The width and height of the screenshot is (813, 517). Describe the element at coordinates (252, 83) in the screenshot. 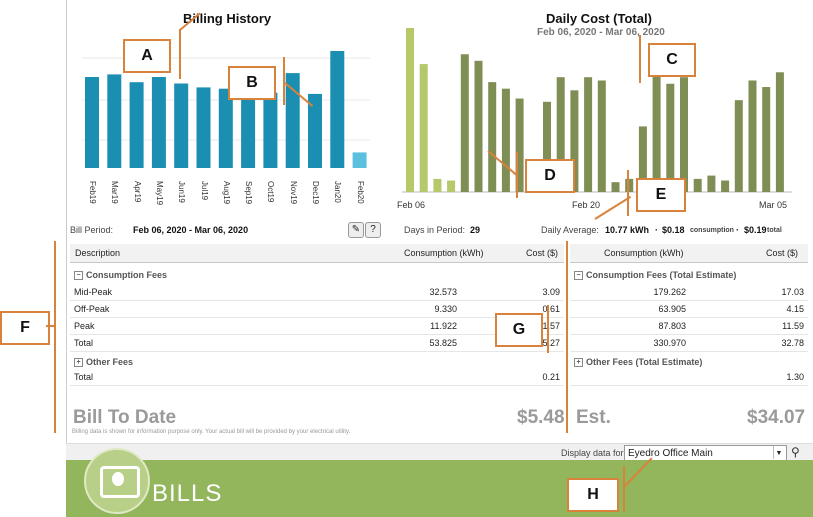

I see `callout-b: B` at that location.